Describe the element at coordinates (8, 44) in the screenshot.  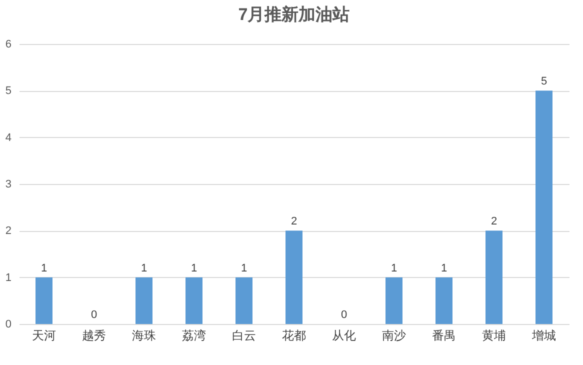
I see `y-tick-label: 6` at that location.